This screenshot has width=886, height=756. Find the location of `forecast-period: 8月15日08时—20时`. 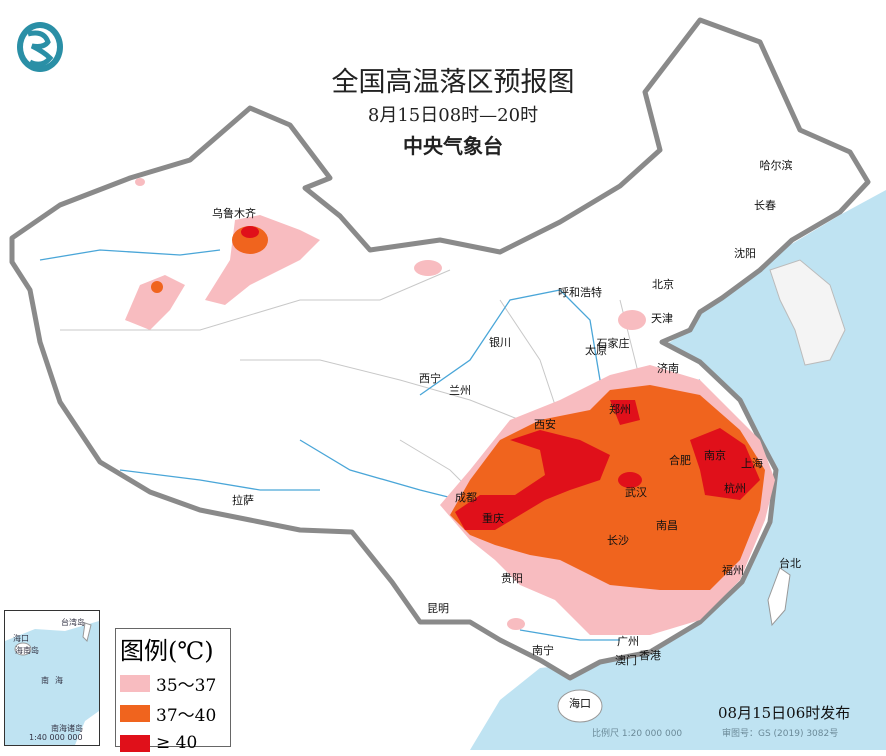

forecast-period: 8月15日08时—20时 is located at coordinates (453, 115).